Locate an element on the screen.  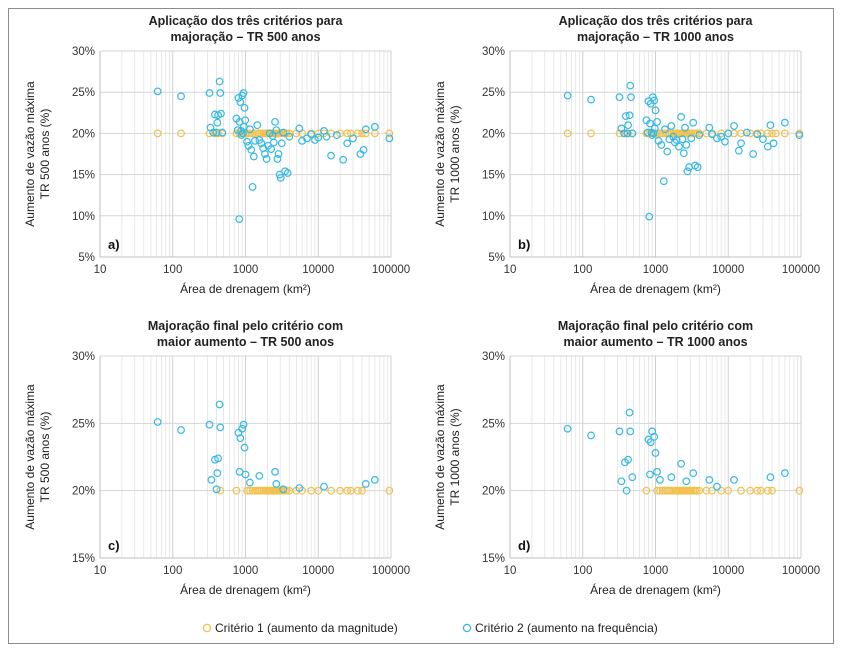
panel-a-x-tick-label: 10000 is located at coordinates (318, 270).